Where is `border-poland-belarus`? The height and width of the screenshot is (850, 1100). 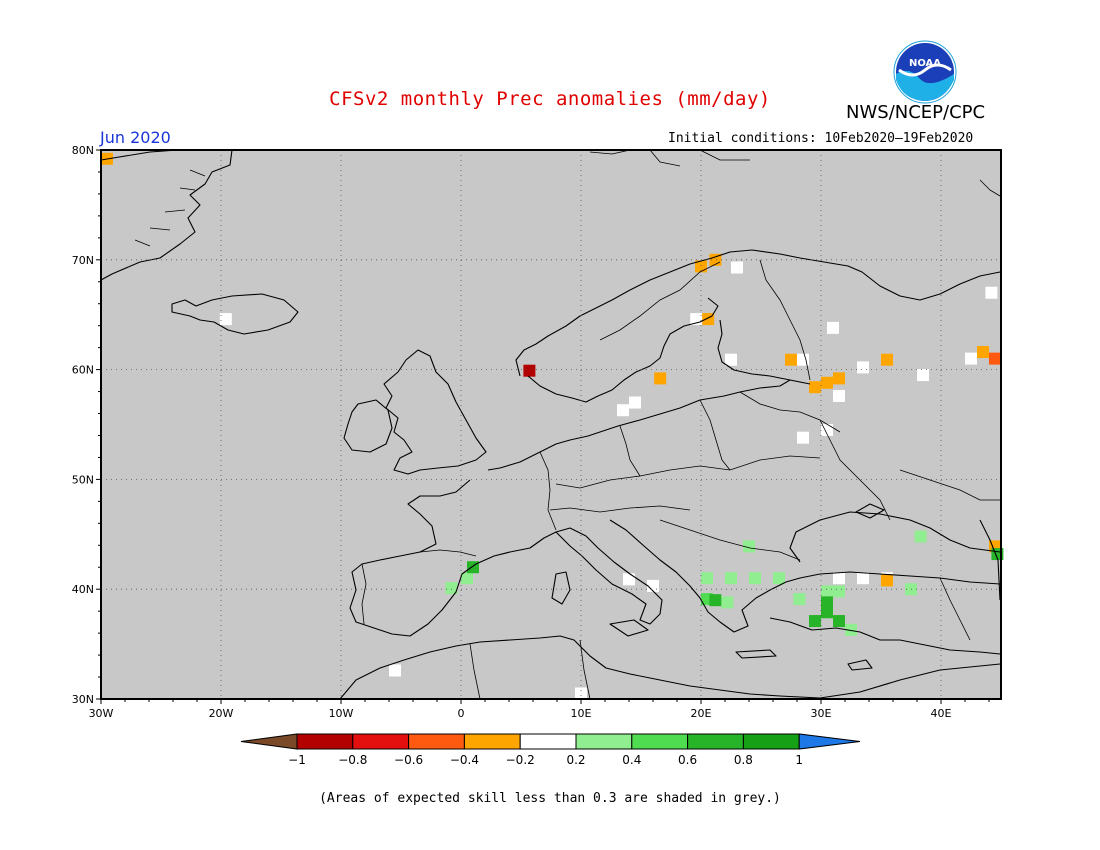
border-poland-belarus is located at coordinates (715, 435).